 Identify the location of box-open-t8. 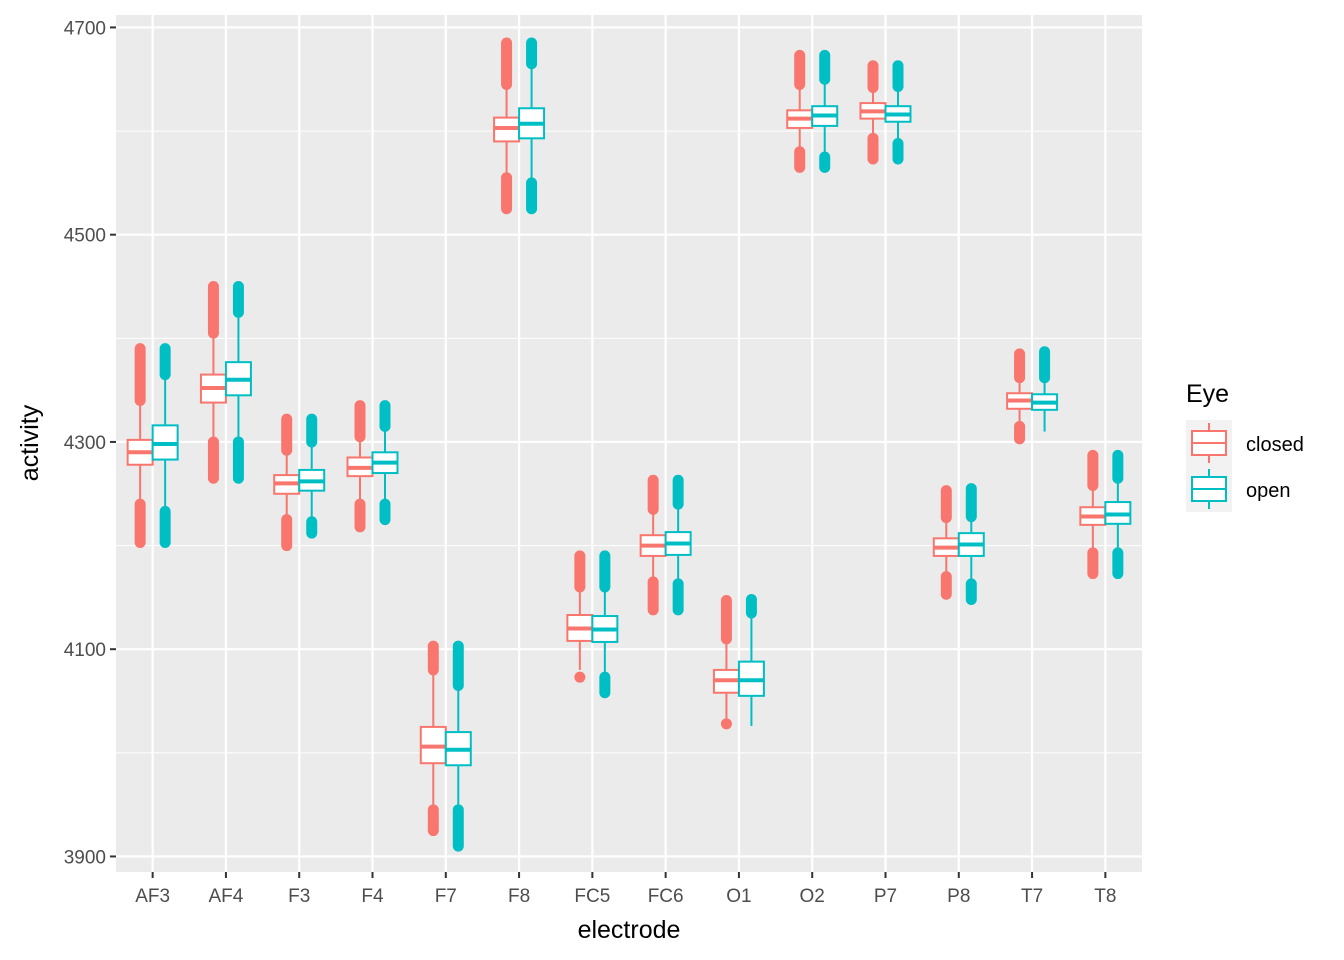
(1118, 514).